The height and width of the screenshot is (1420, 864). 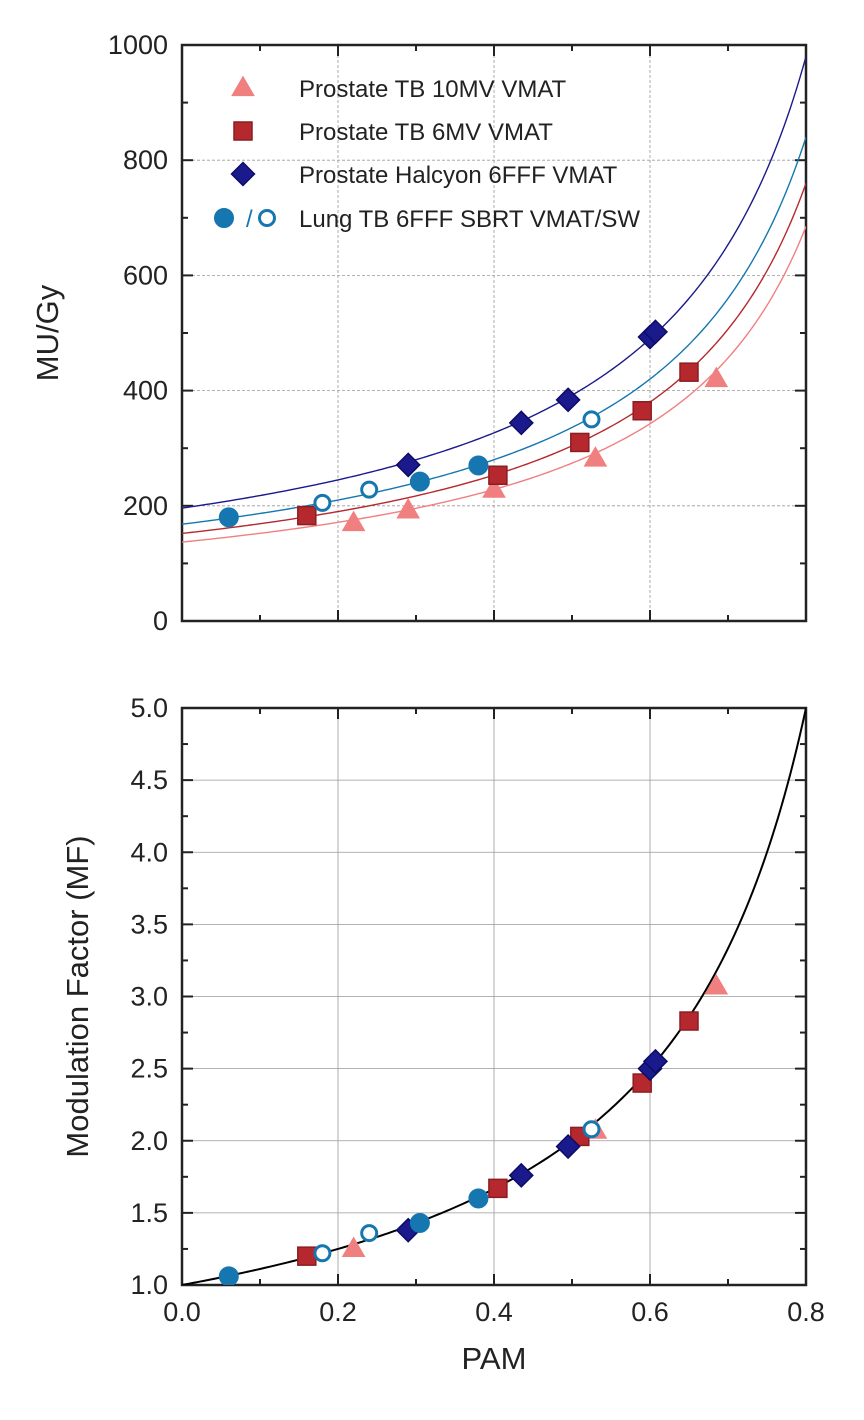 What do you see at coordinates (243, 174) in the screenshot?
I see `legend-marker-halcyon` at bounding box center [243, 174].